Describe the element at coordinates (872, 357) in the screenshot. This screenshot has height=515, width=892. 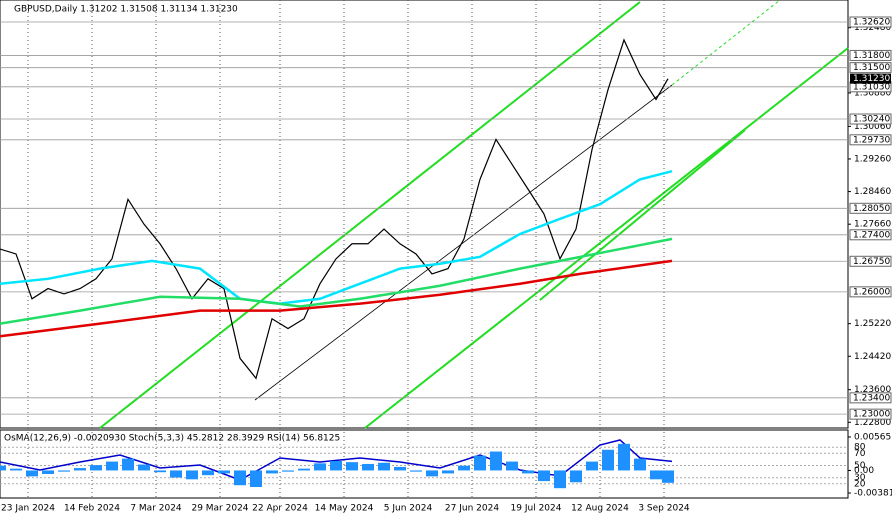
I see `y-tick-label: 1.24420` at that location.